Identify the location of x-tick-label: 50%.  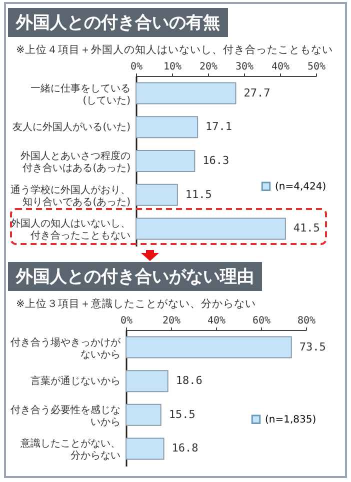
(316, 67).